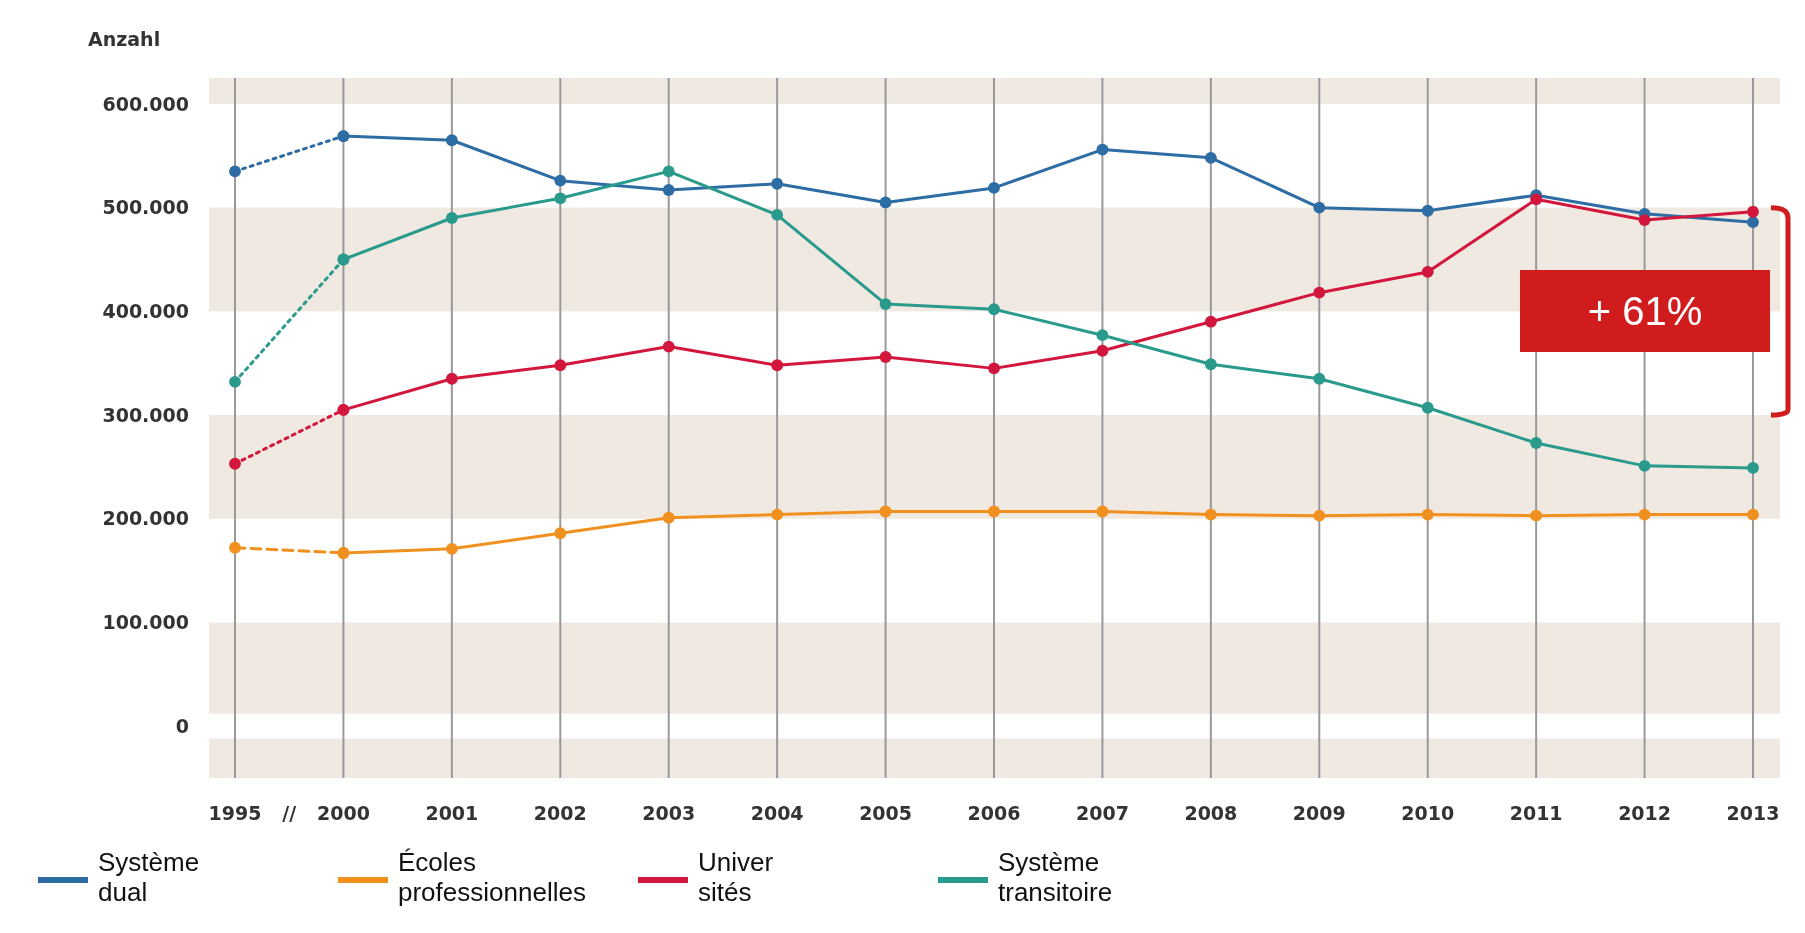  What do you see at coordinates (1428, 813) in the screenshot?
I see `x-tick-label: 2010` at bounding box center [1428, 813].